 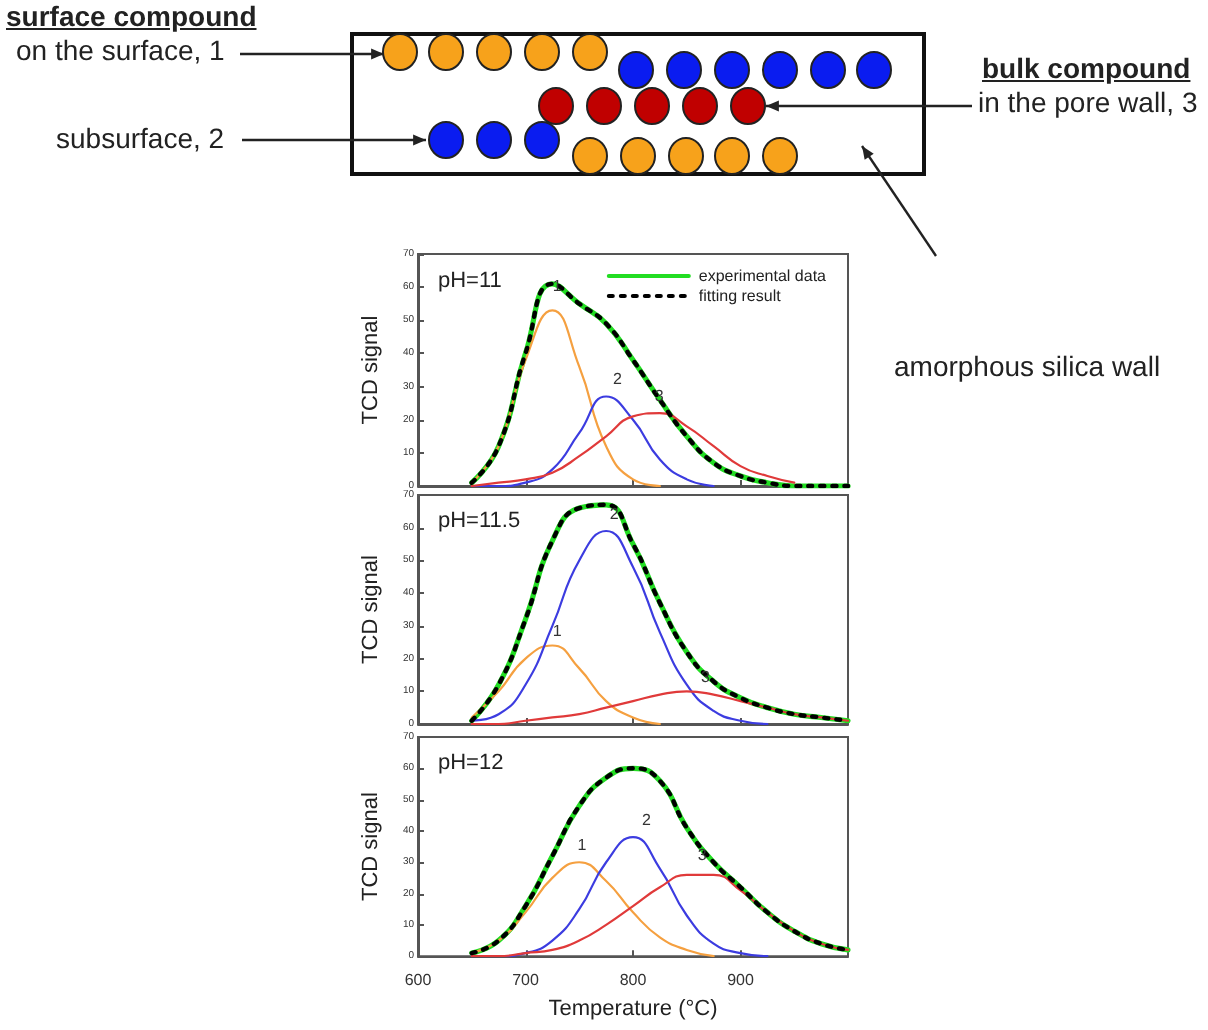 What do you see at coordinates (659, 395) in the screenshot?
I see `annotation: 3` at bounding box center [659, 395].